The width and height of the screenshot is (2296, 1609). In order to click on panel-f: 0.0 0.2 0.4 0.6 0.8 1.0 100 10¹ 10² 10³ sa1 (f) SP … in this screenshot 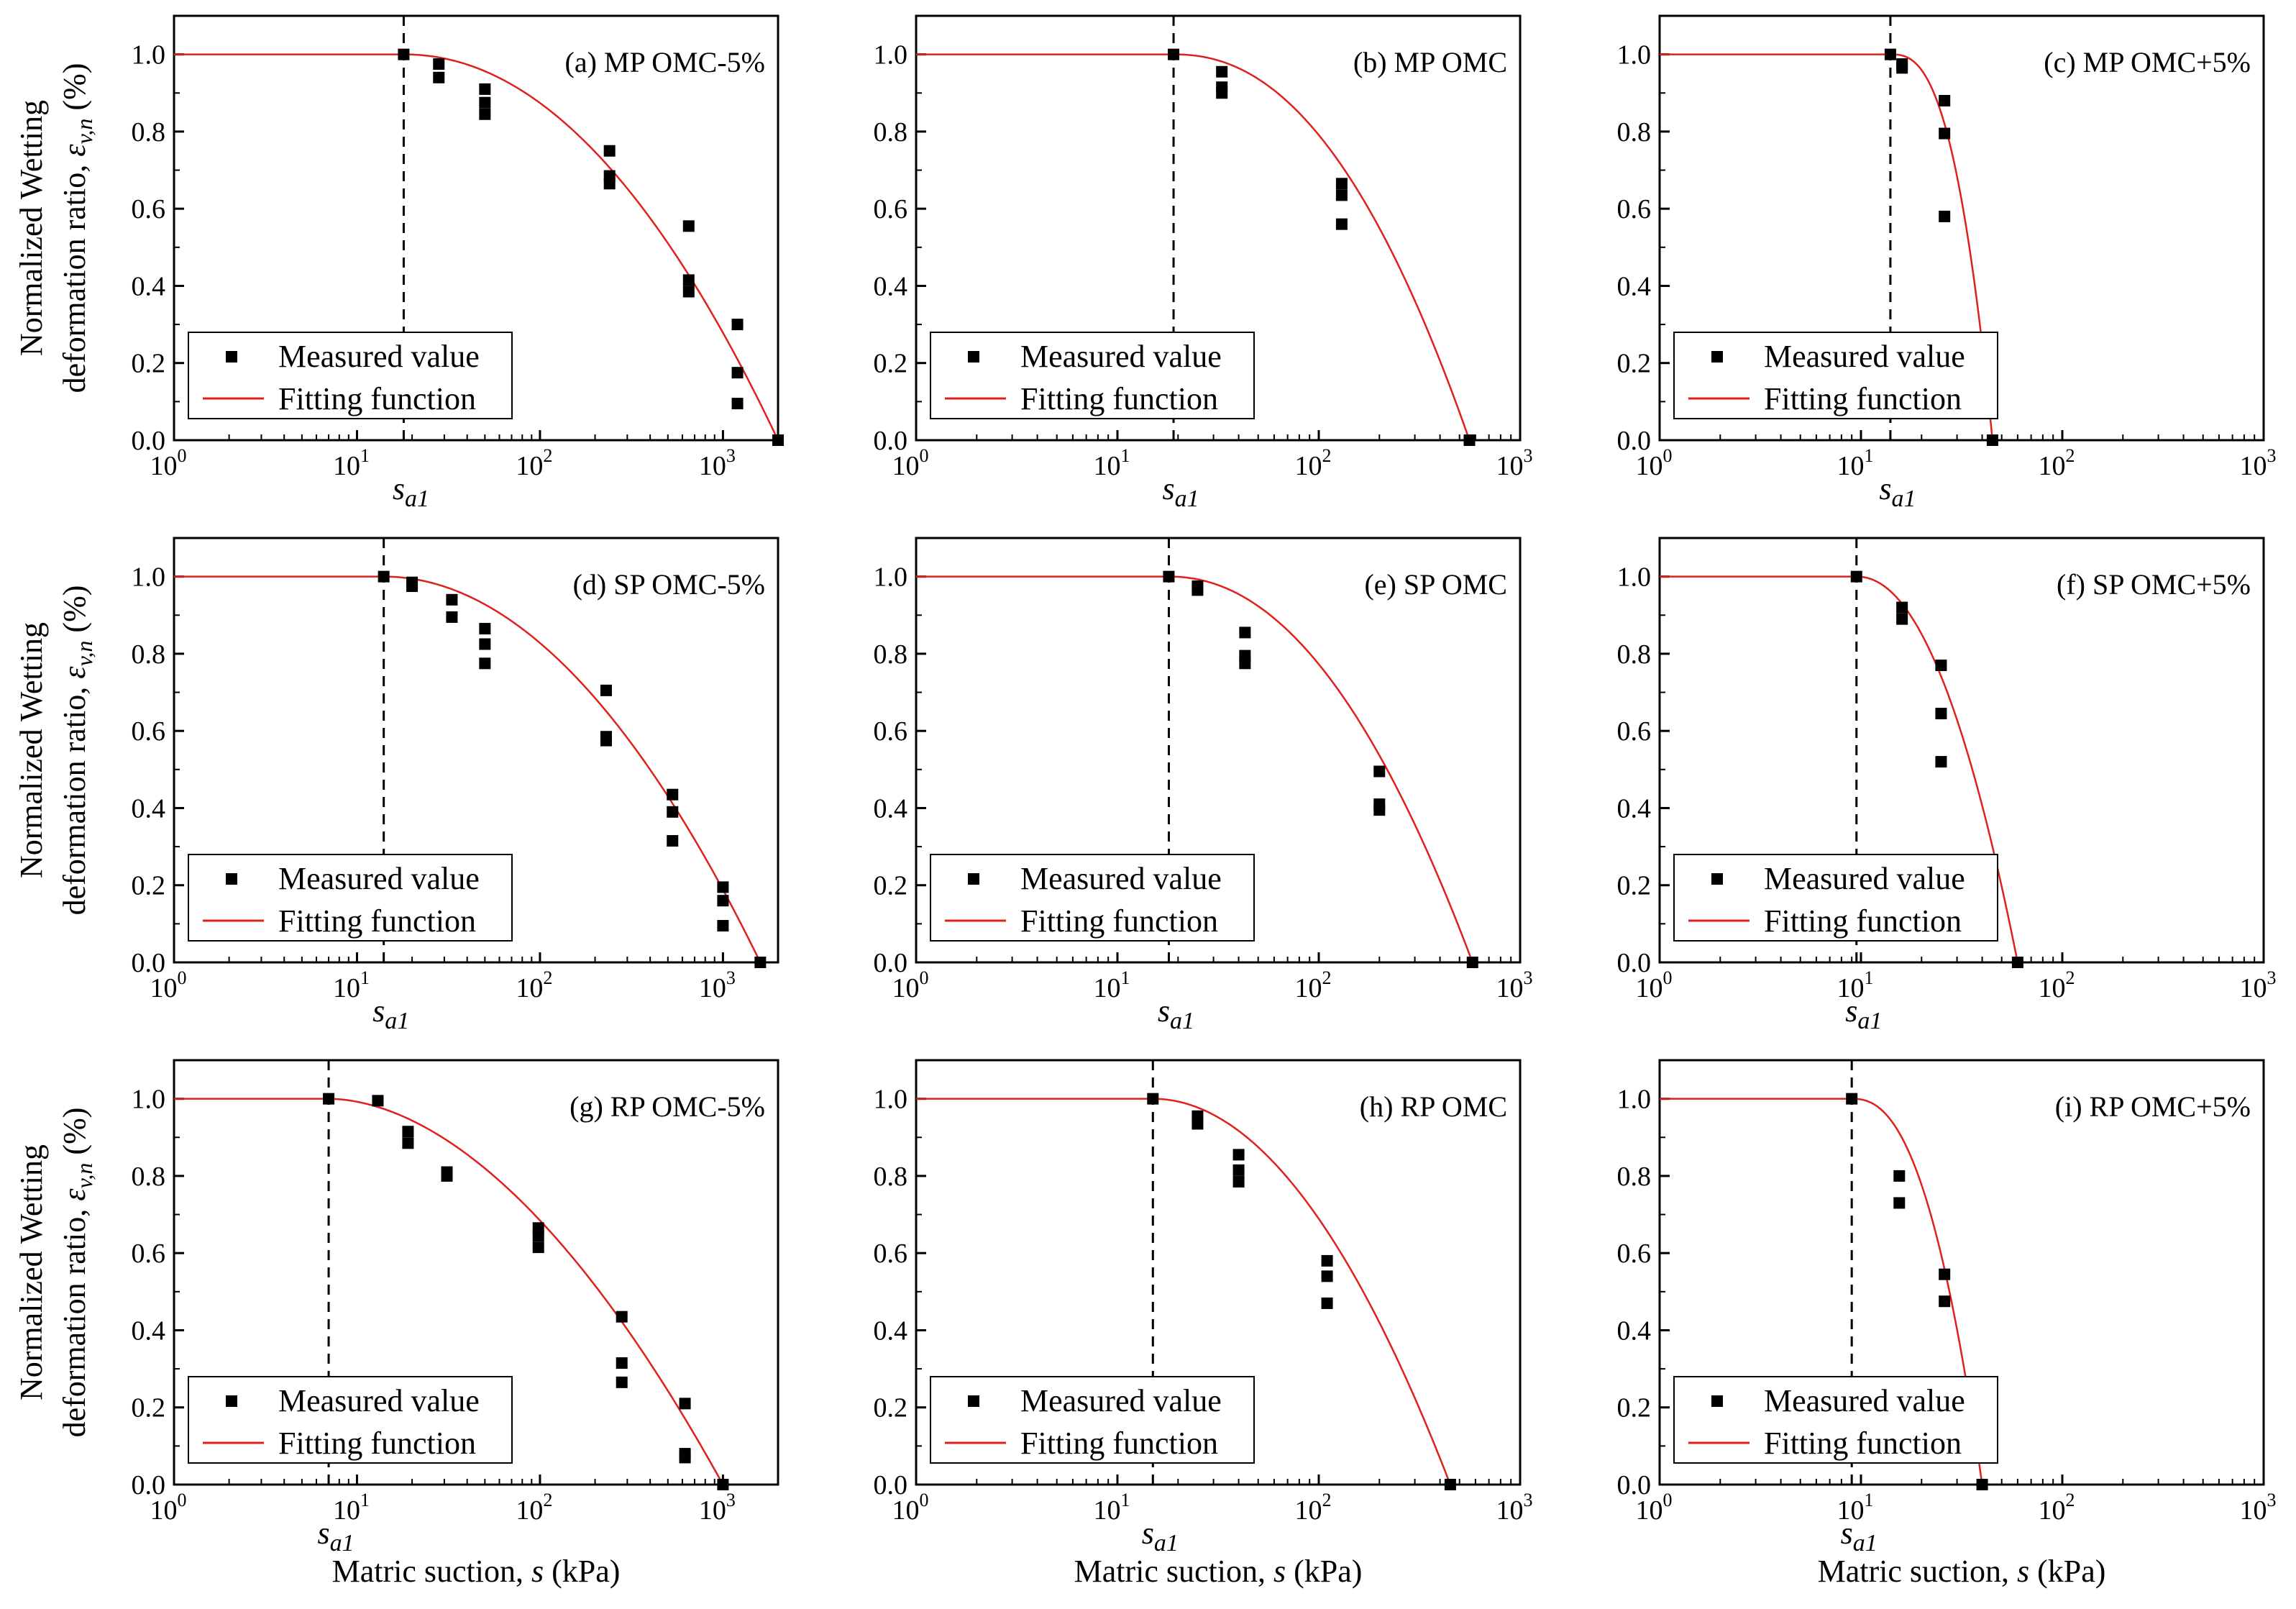, I will do `click(1947, 786)`.